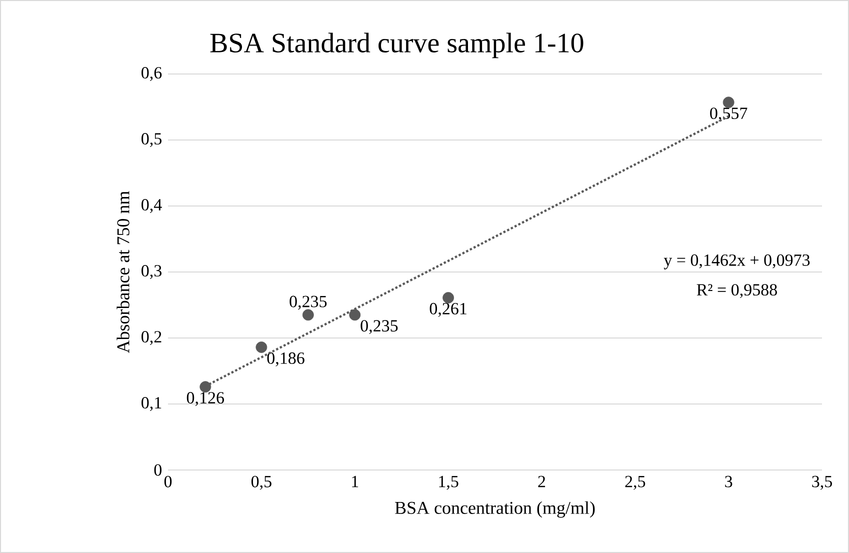 This screenshot has height=553, width=849. What do you see at coordinates (448, 483) in the screenshot?
I see `x-tick-label: 1,5` at bounding box center [448, 483].